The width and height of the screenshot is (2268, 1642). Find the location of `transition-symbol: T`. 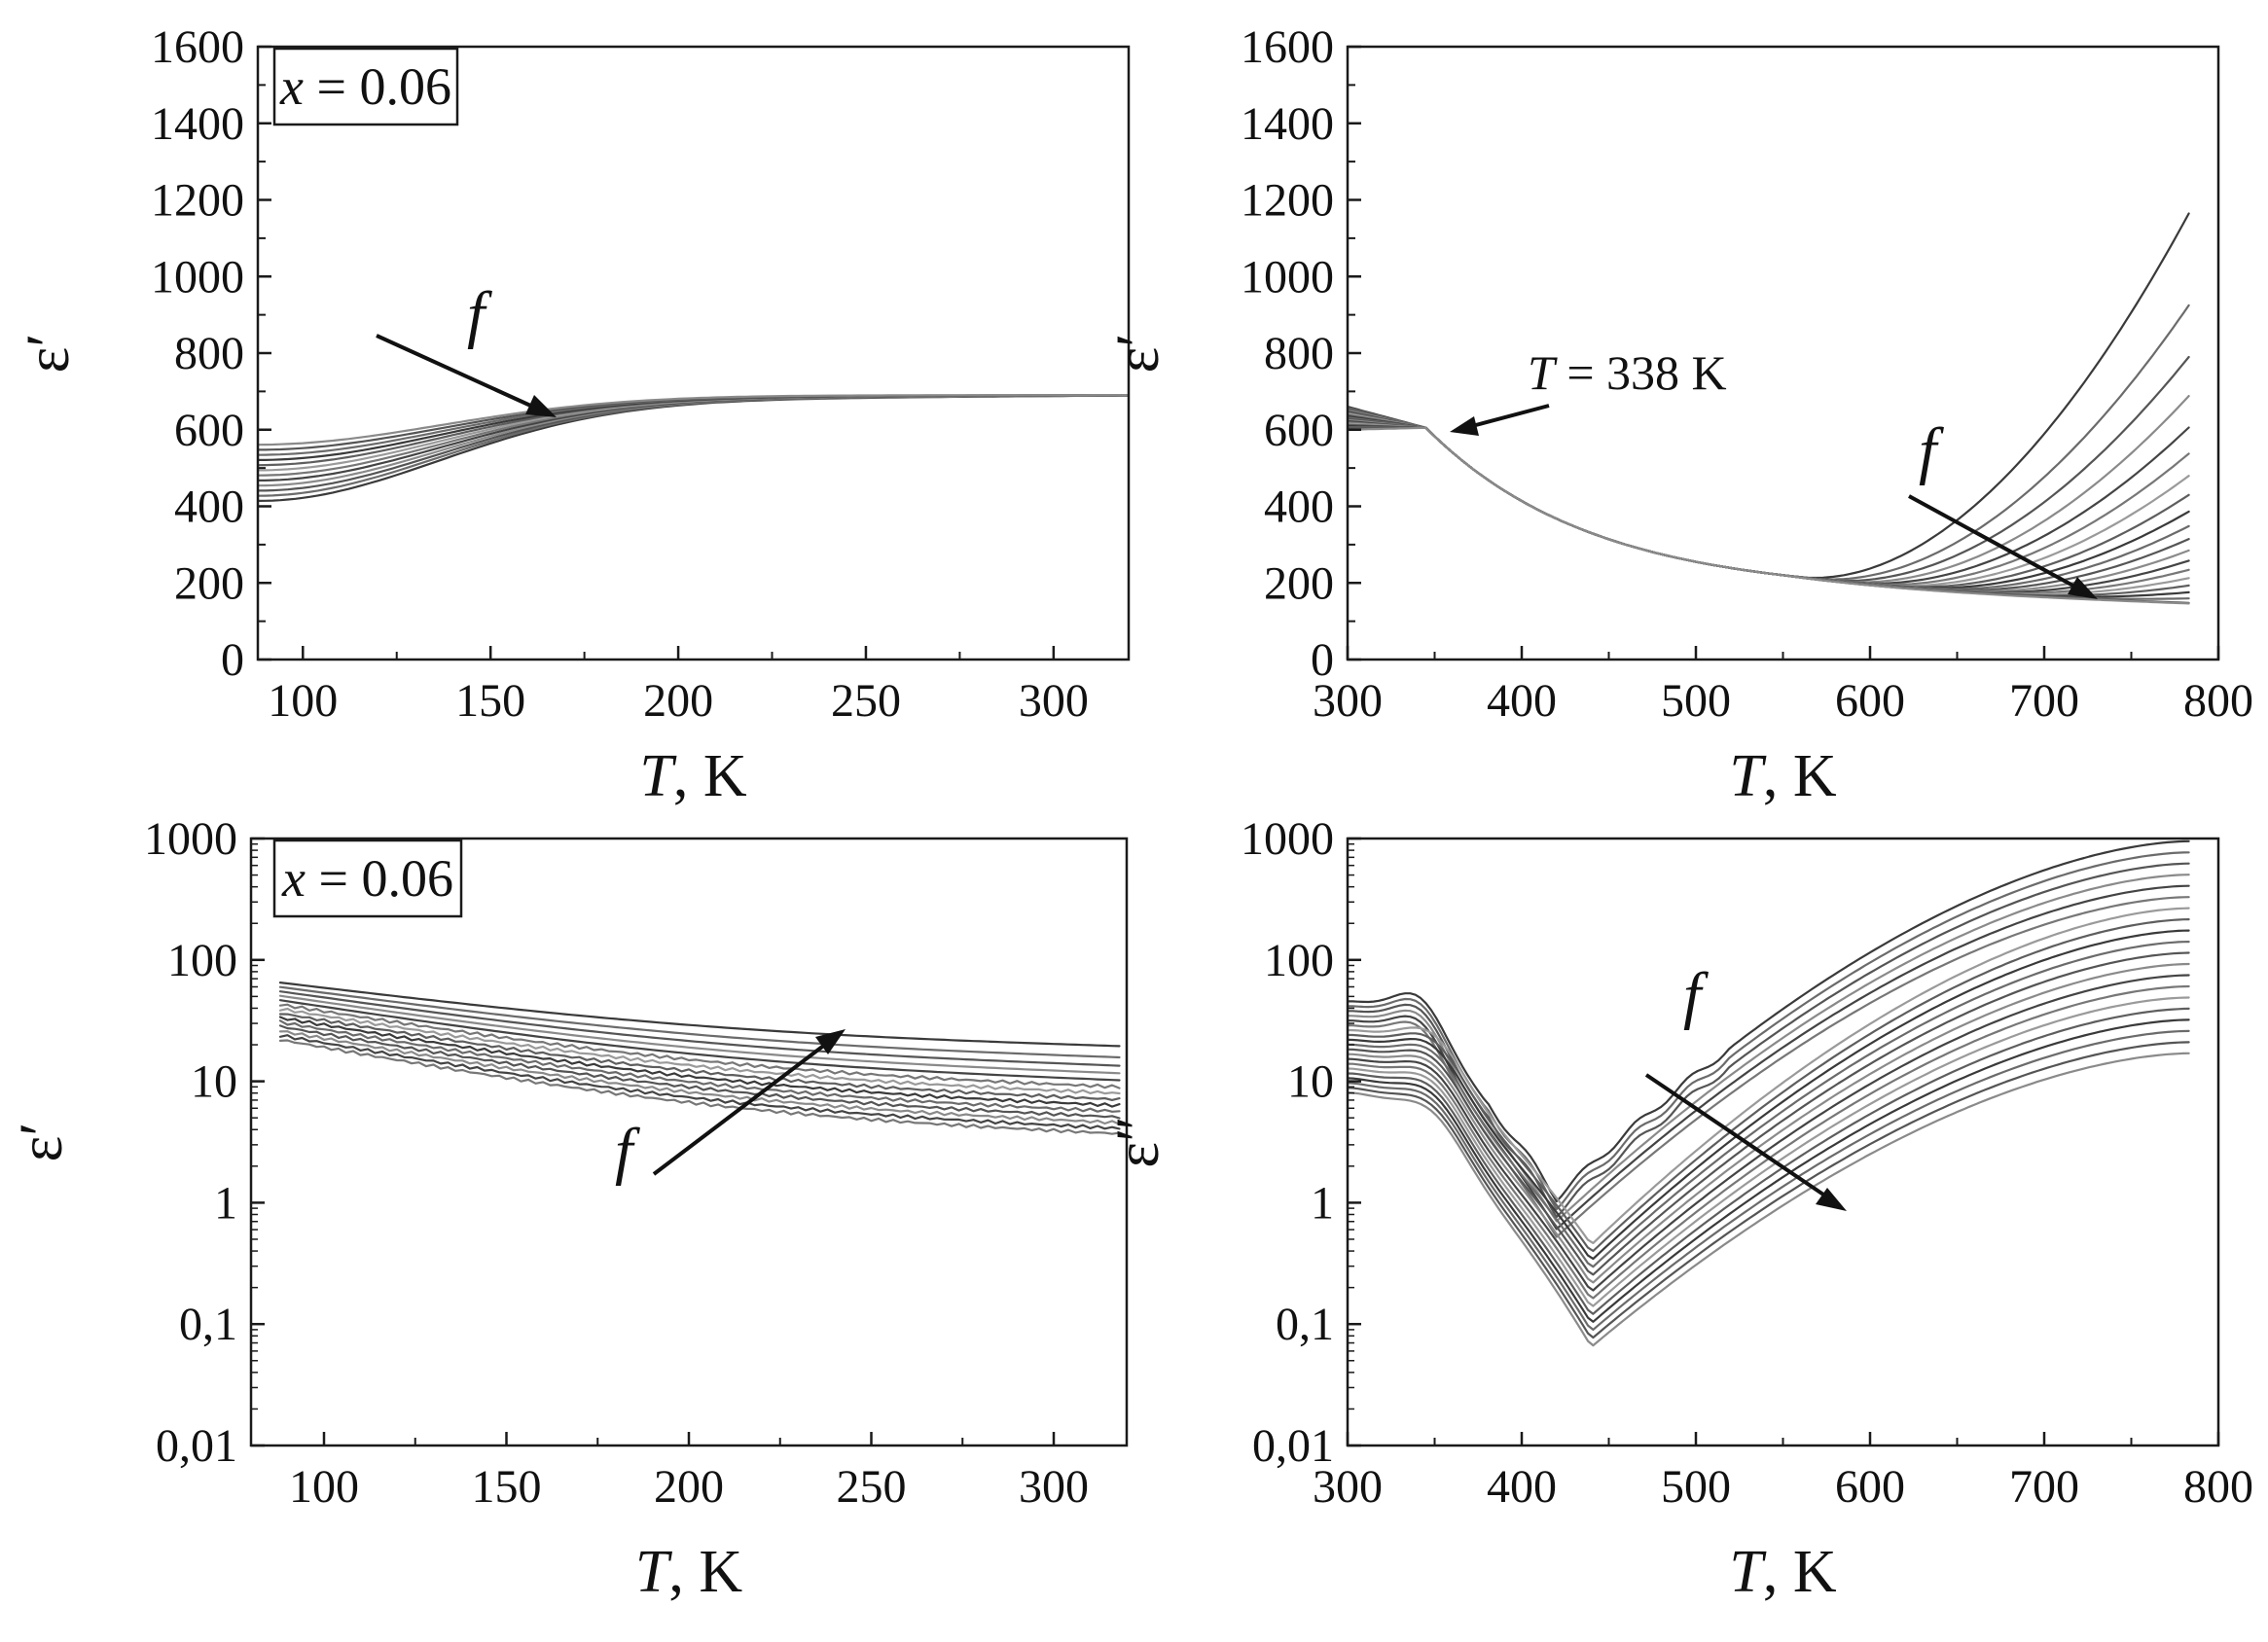

transition-symbol: T is located at coordinates (1543, 372).